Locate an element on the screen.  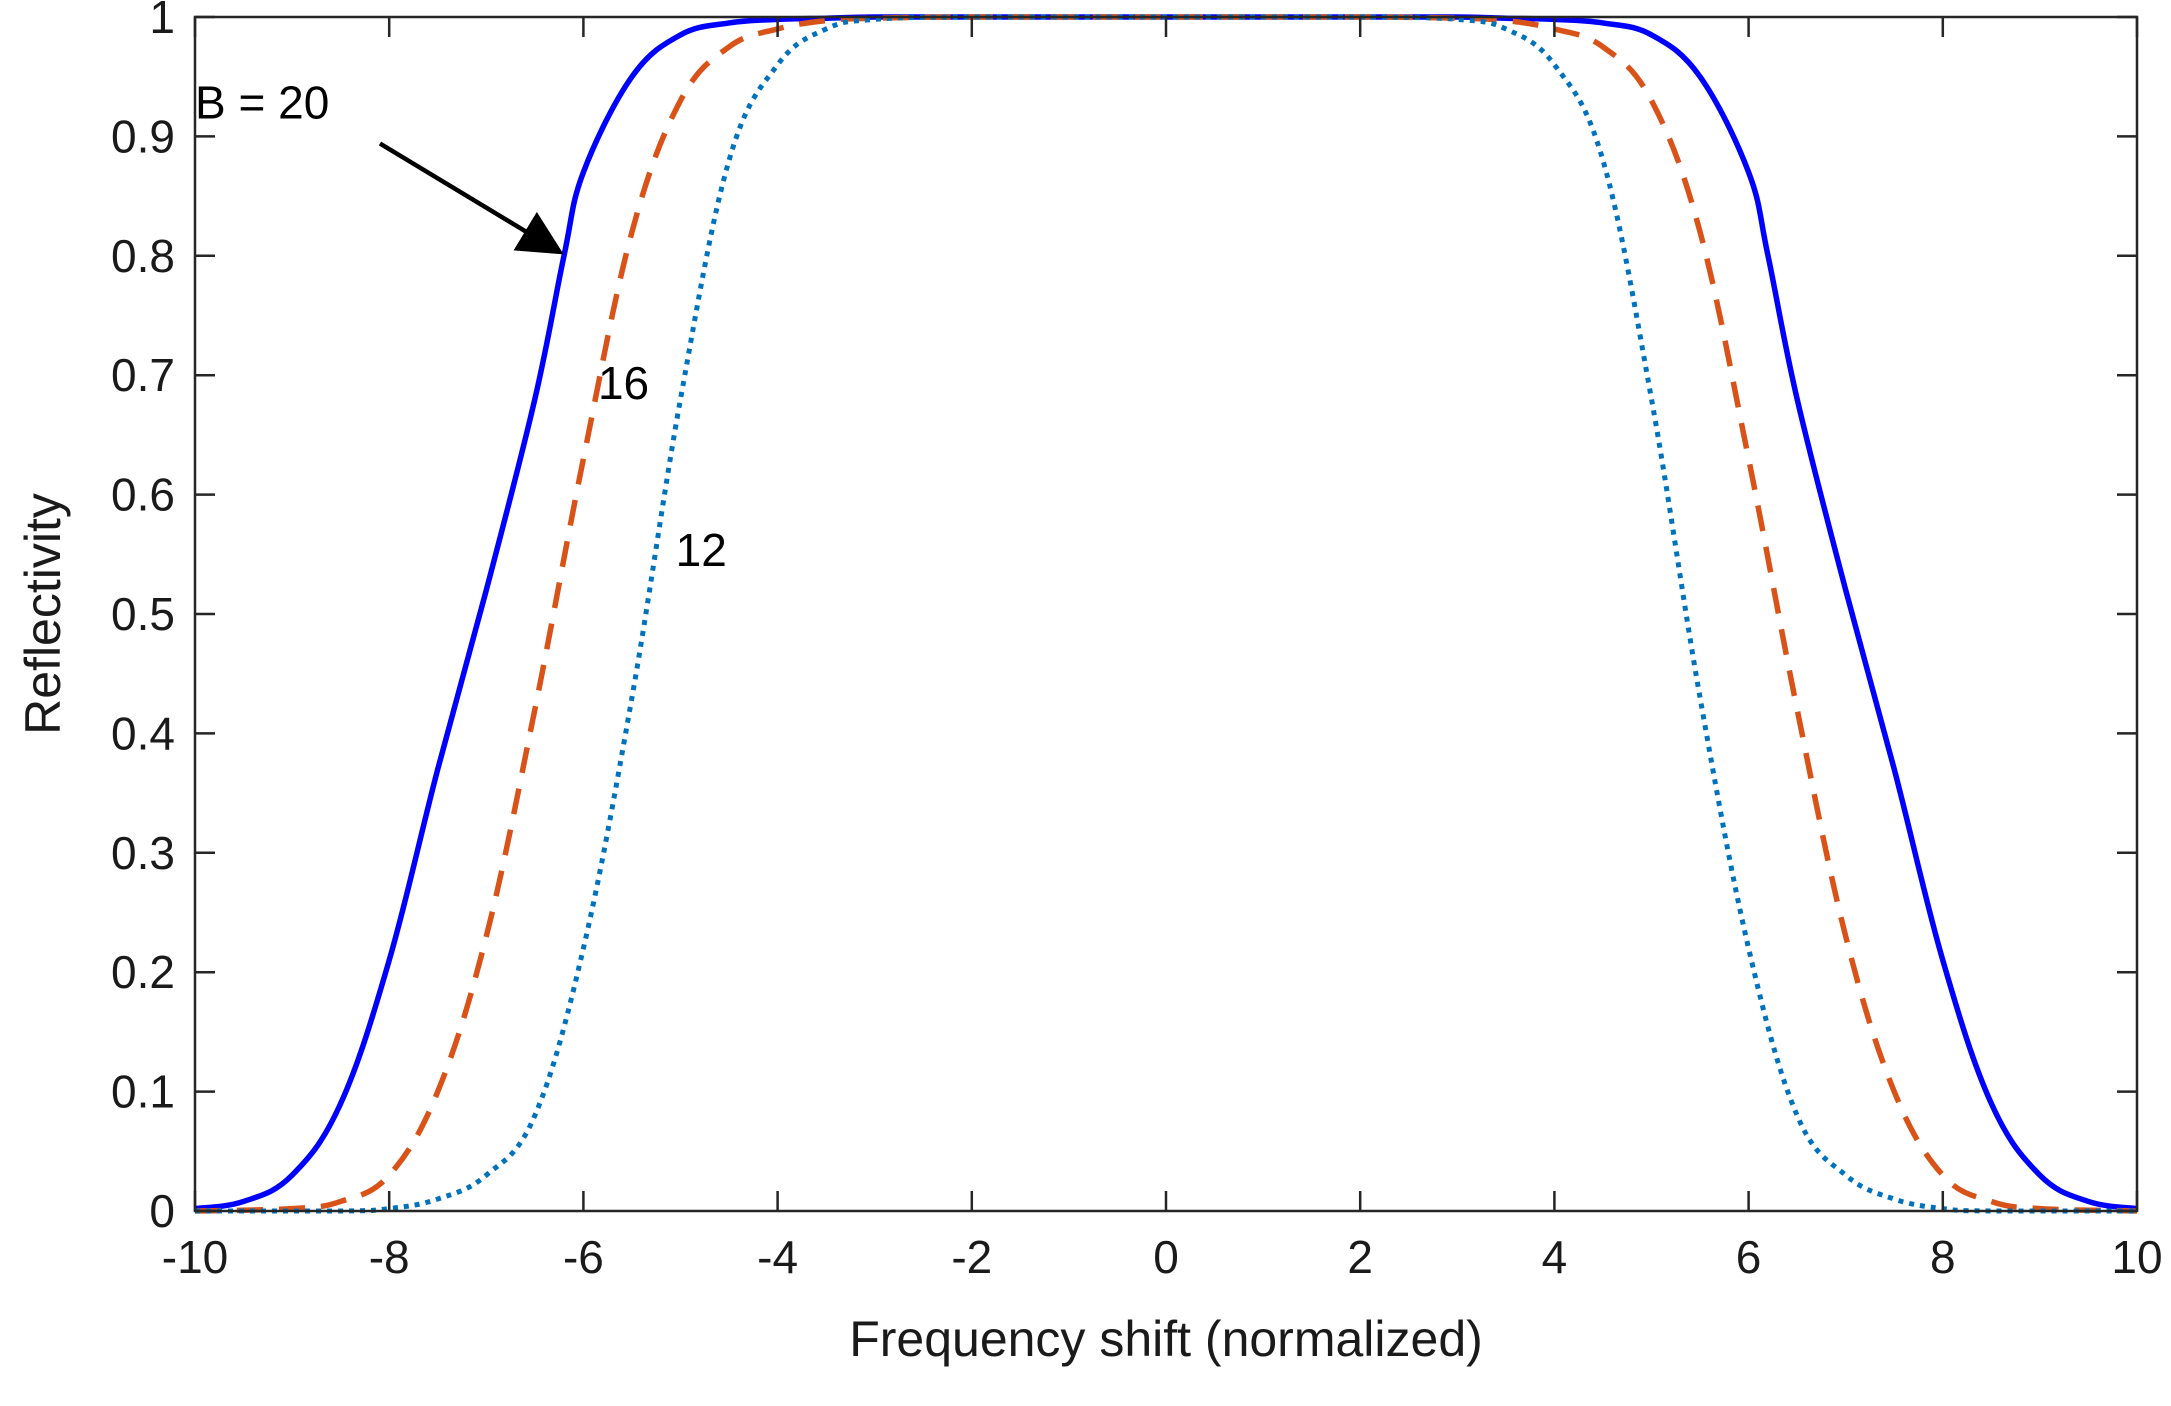
y-tick-label: 0.9 is located at coordinates (143, 136).